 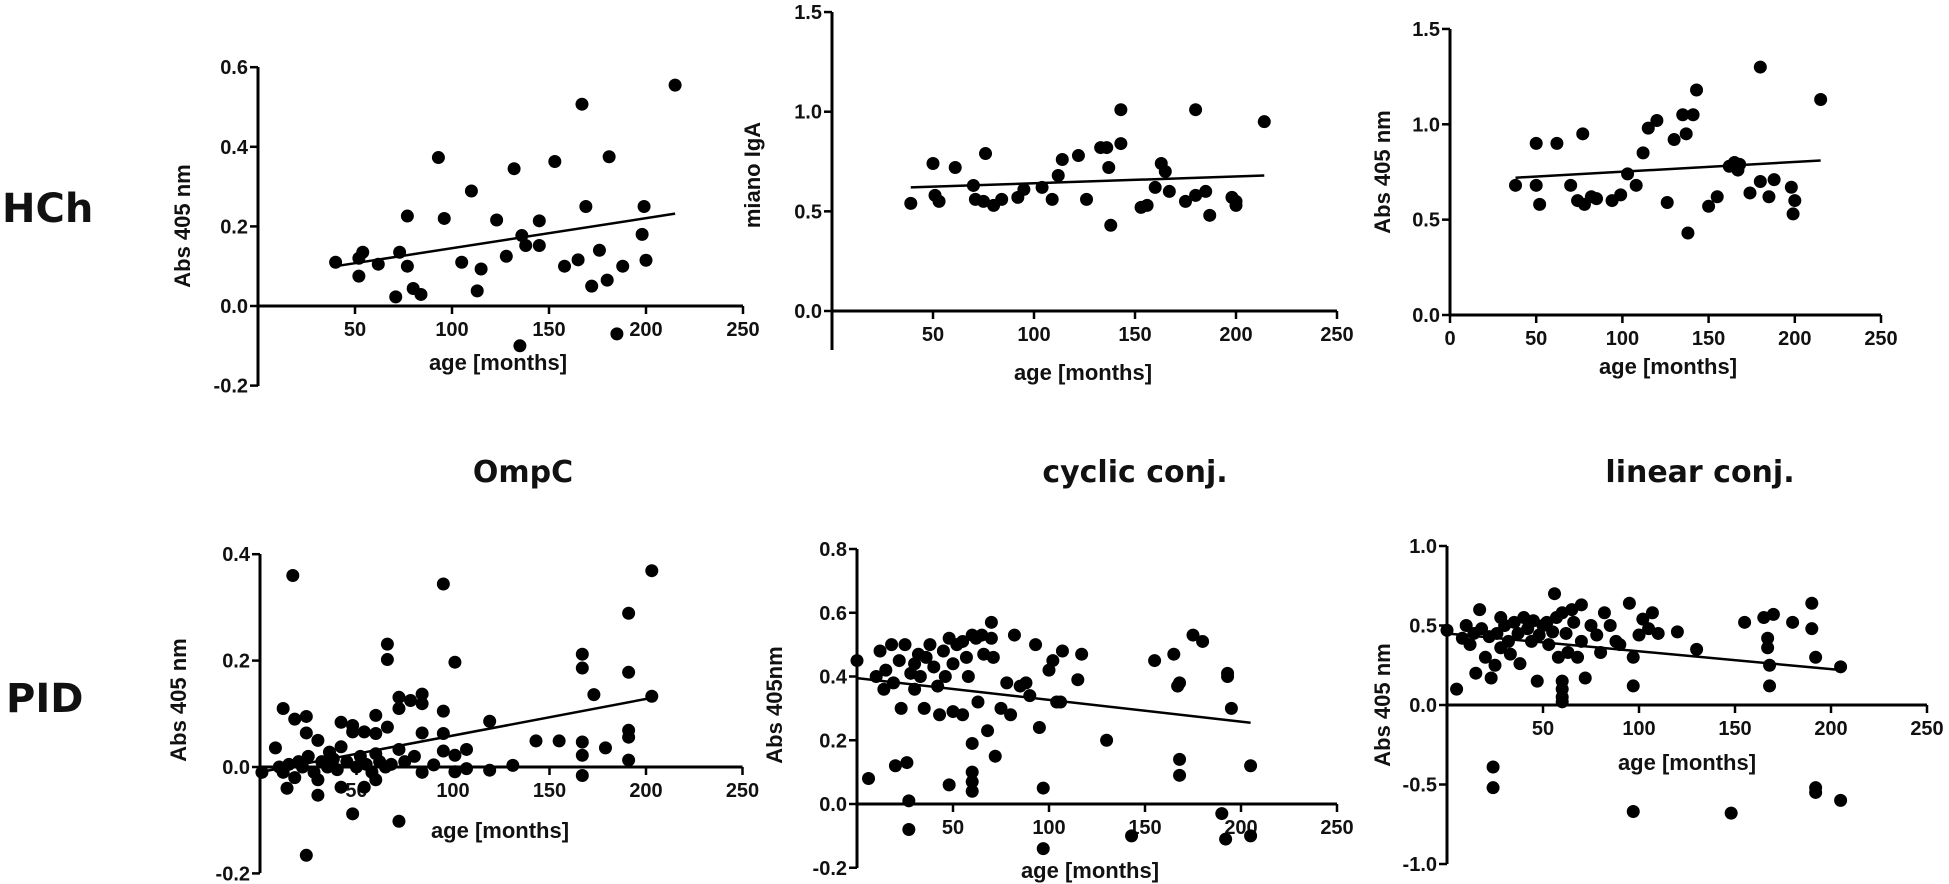 What do you see at coordinates (833, 805) in the screenshot?
I see `y-tick-label: 0.0` at bounding box center [833, 805].